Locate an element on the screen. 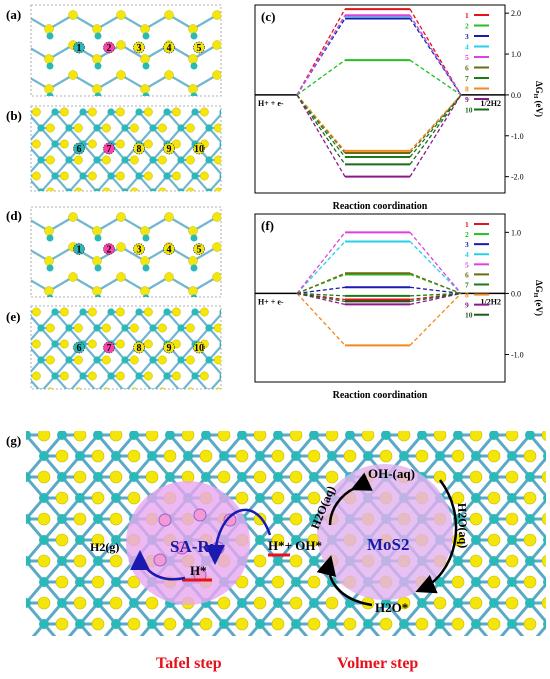 This screenshot has height=679, width=550. legend-label: 4 is located at coordinates (467, 47).